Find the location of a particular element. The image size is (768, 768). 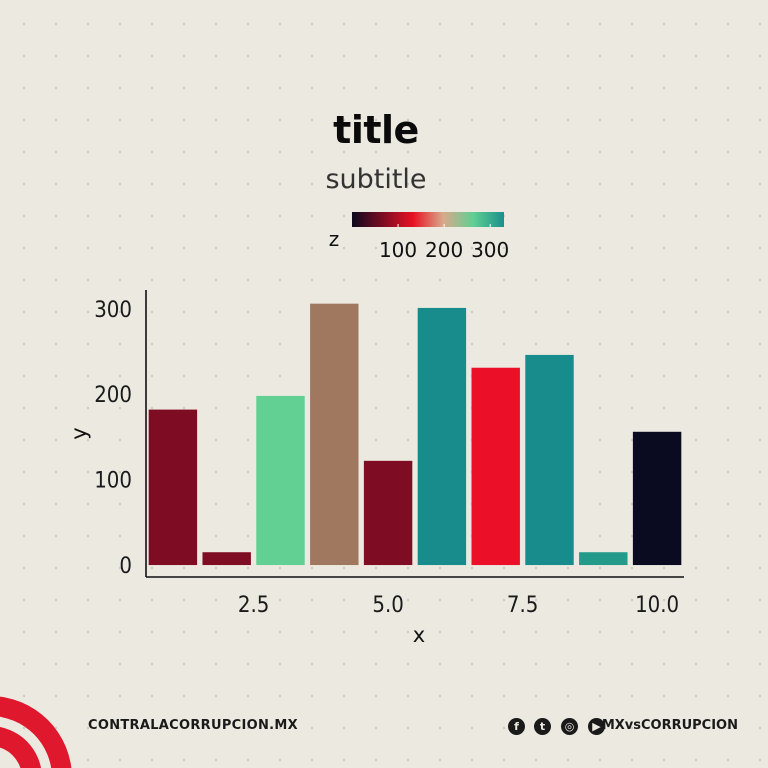

y-tick-label: 200 is located at coordinates (113, 395).